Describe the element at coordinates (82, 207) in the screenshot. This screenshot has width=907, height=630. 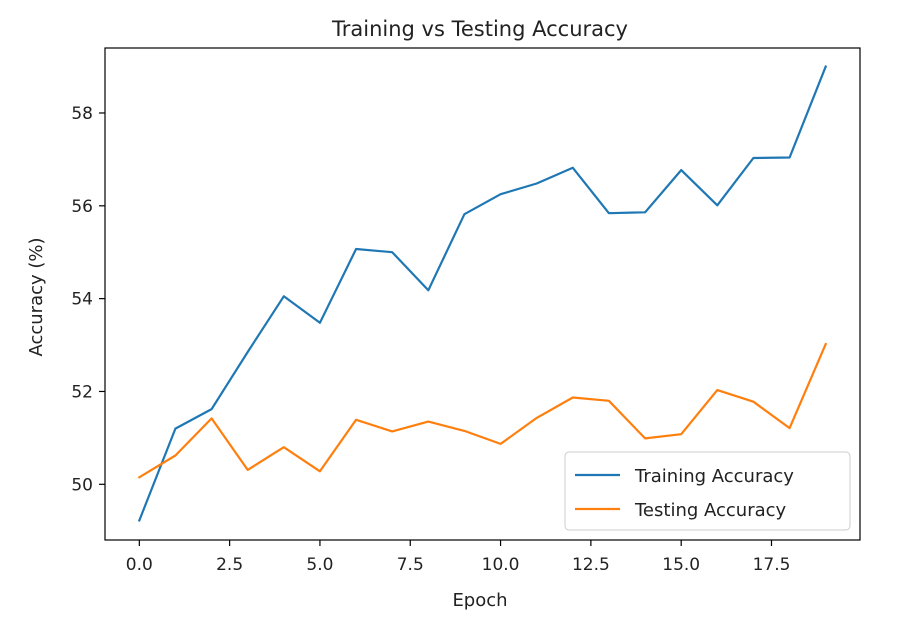
I see `y-tick-label: 56` at that location.